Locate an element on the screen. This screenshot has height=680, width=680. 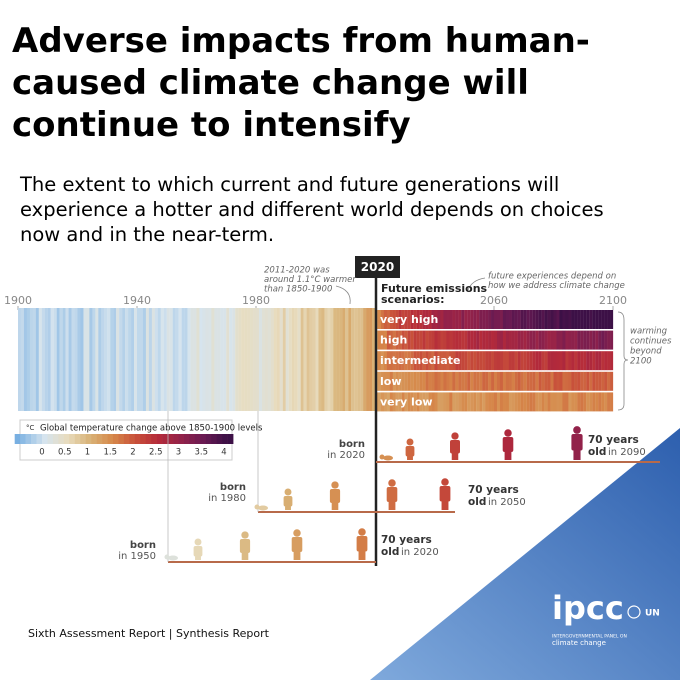
baby is located at coordinates (173, 558).